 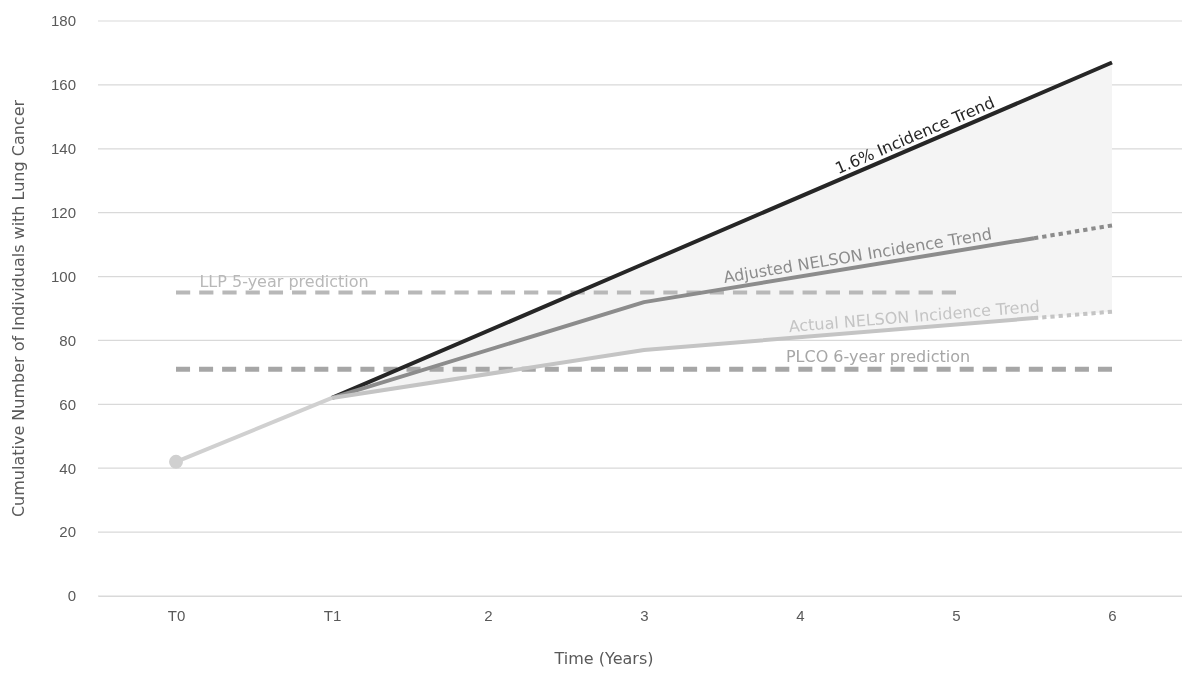 What do you see at coordinates (63, 276) in the screenshot?
I see `y-tick-label: 100` at bounding box center [63, 276].